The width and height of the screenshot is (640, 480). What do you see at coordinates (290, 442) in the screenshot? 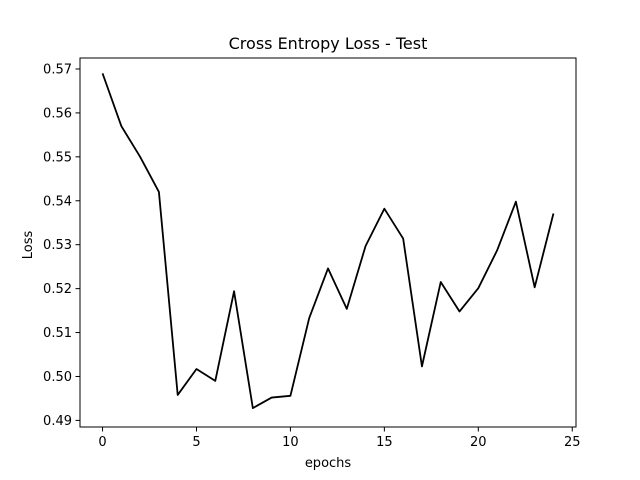
I see `x-tick-label: 10` at bounding box center [290, 442].